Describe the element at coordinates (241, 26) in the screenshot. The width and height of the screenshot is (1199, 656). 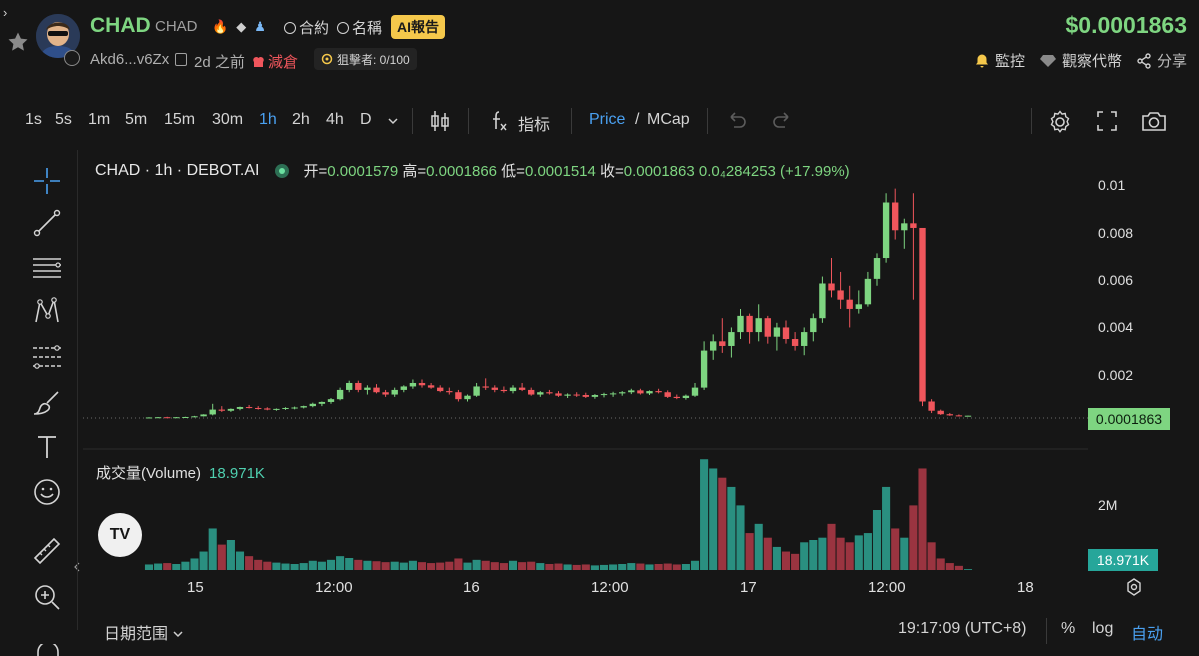
I see `hacker-icon: ◆` at that location.